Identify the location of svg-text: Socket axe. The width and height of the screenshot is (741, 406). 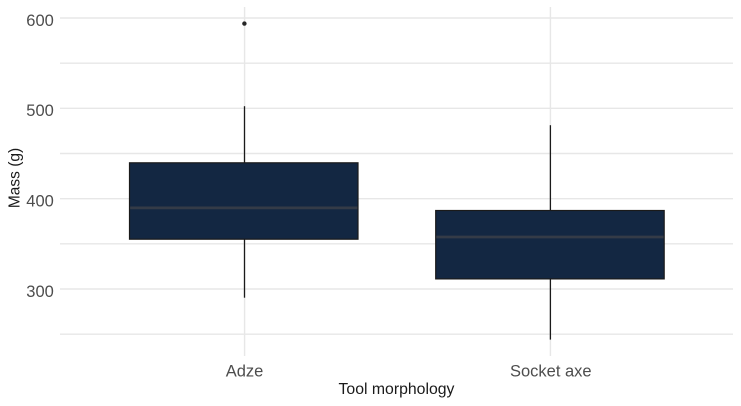
(551, 372).